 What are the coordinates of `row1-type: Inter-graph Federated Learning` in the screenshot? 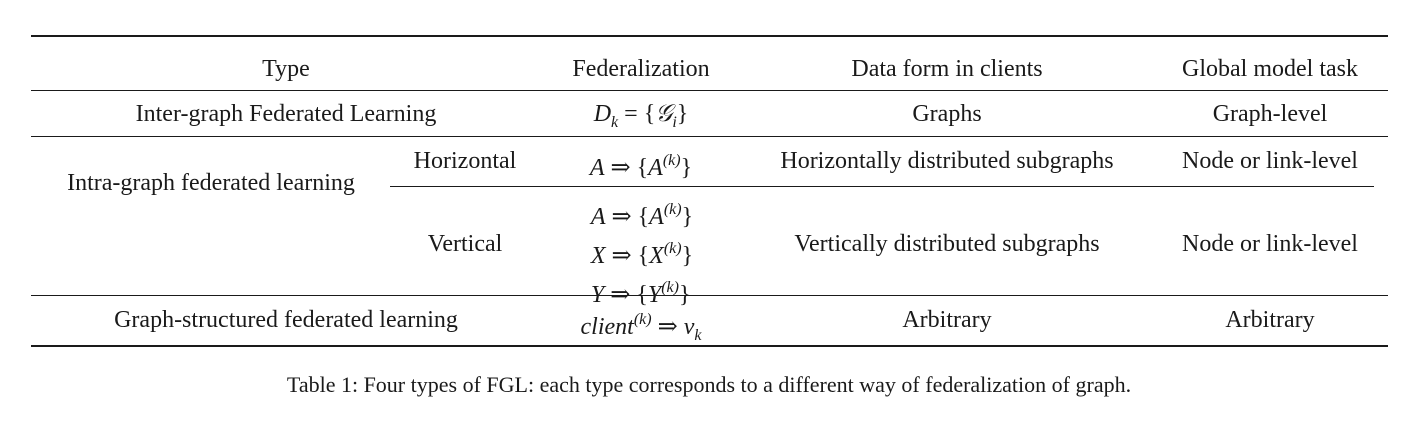 It's located at (286, 114).